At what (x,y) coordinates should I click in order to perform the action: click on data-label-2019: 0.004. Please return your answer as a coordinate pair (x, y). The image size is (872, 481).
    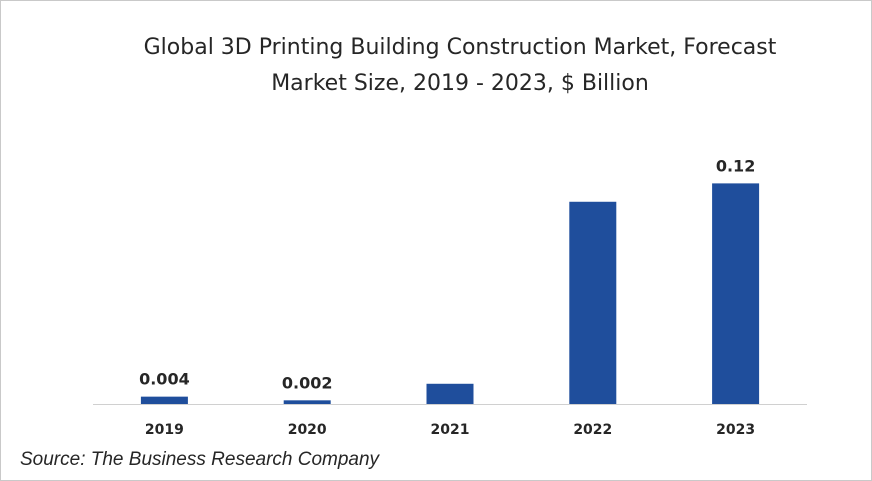
    Looking at the image, I should click on (164, 379).